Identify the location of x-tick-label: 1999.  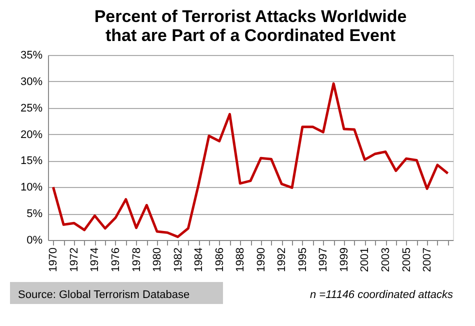
(344, 260).